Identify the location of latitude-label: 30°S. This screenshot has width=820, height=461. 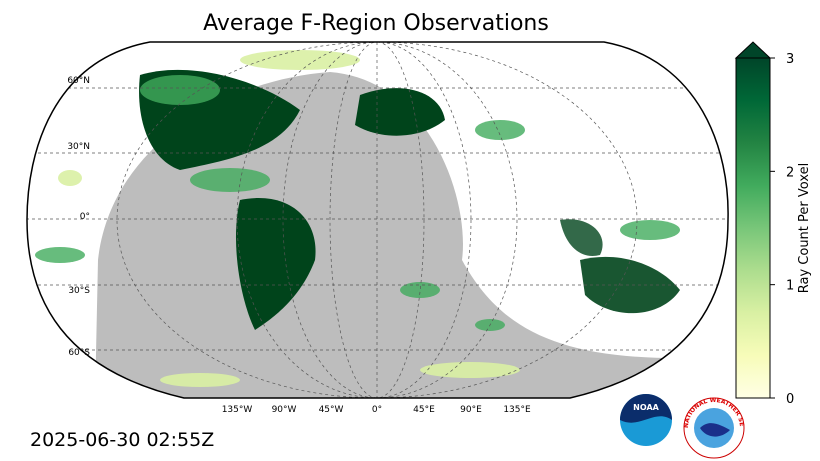
(79, 291).